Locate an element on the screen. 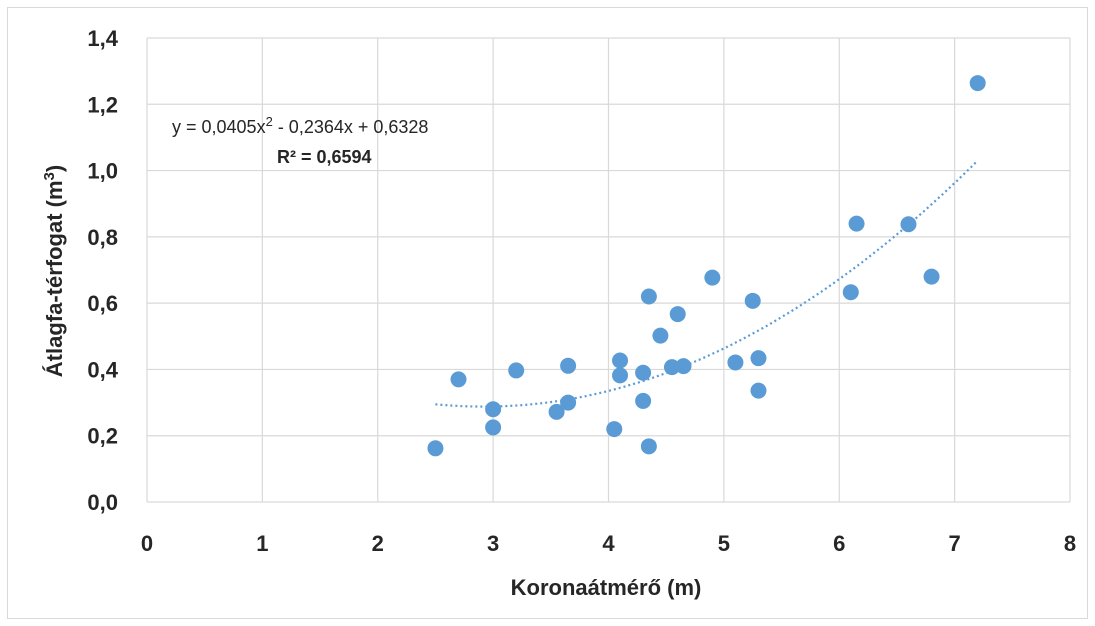 The image size is (1095, 626). x-tick-labels: 0 1 2 3 4 5 6 7 8 is located at coordinates (608, 543).